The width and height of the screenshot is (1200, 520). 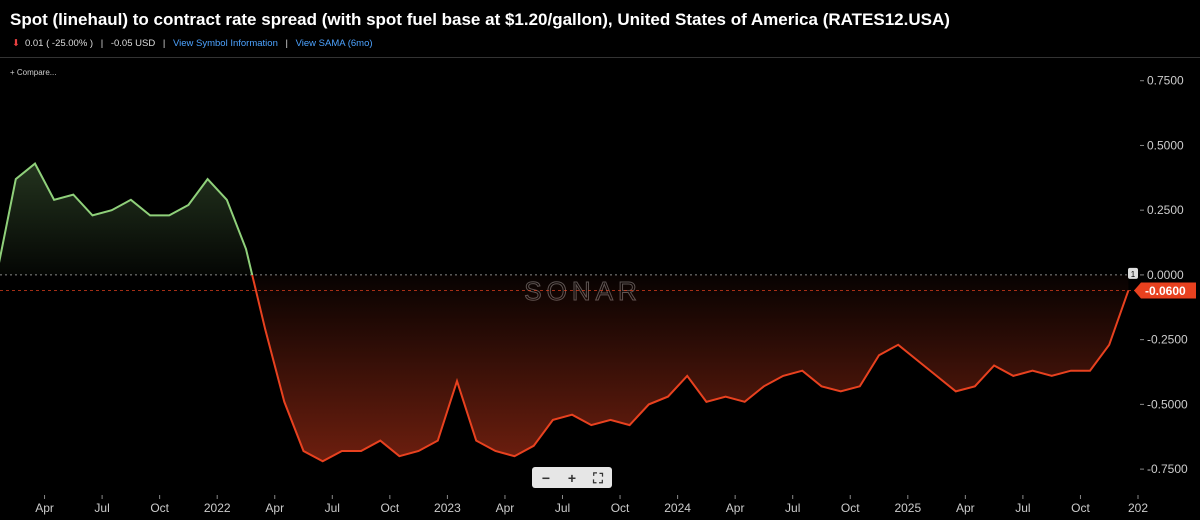 I want to click on y-tick-label: 0.7500, so click(x=1165, y=81).